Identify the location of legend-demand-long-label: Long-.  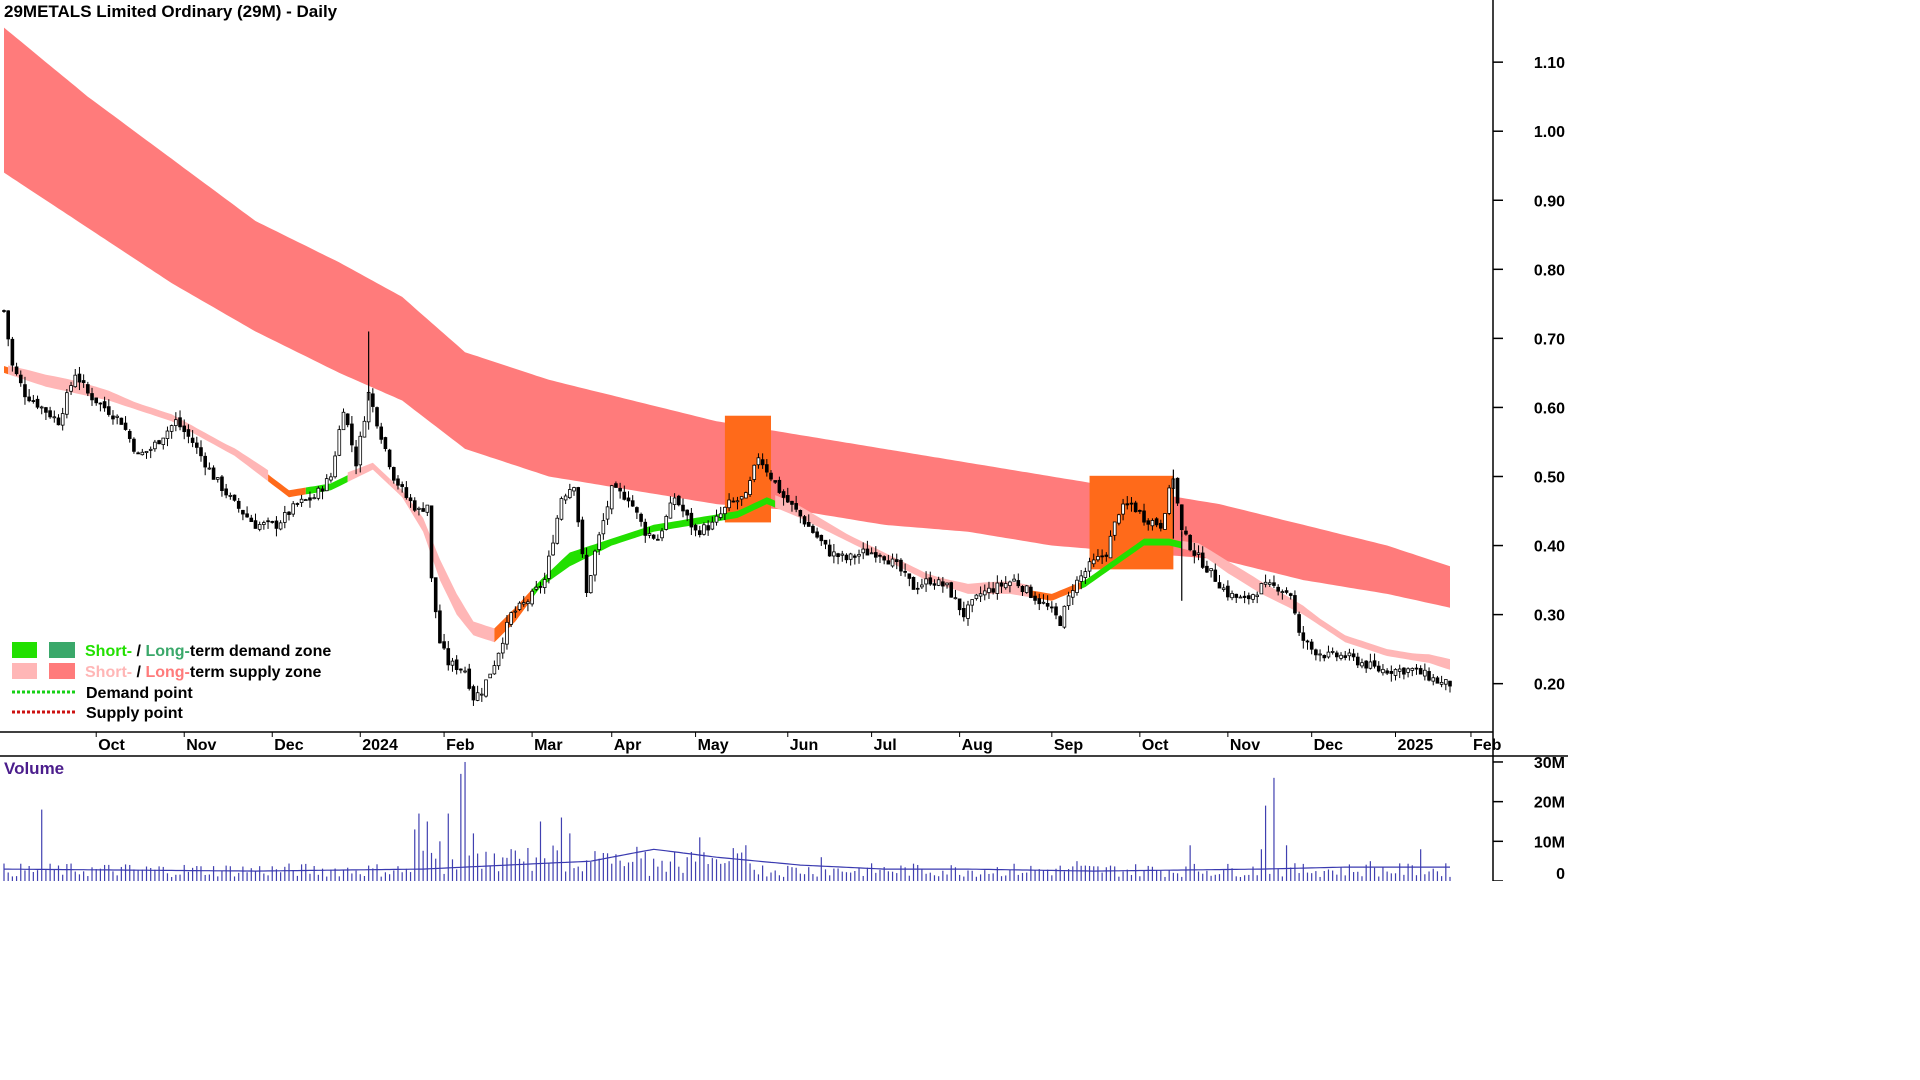
(167, 651).